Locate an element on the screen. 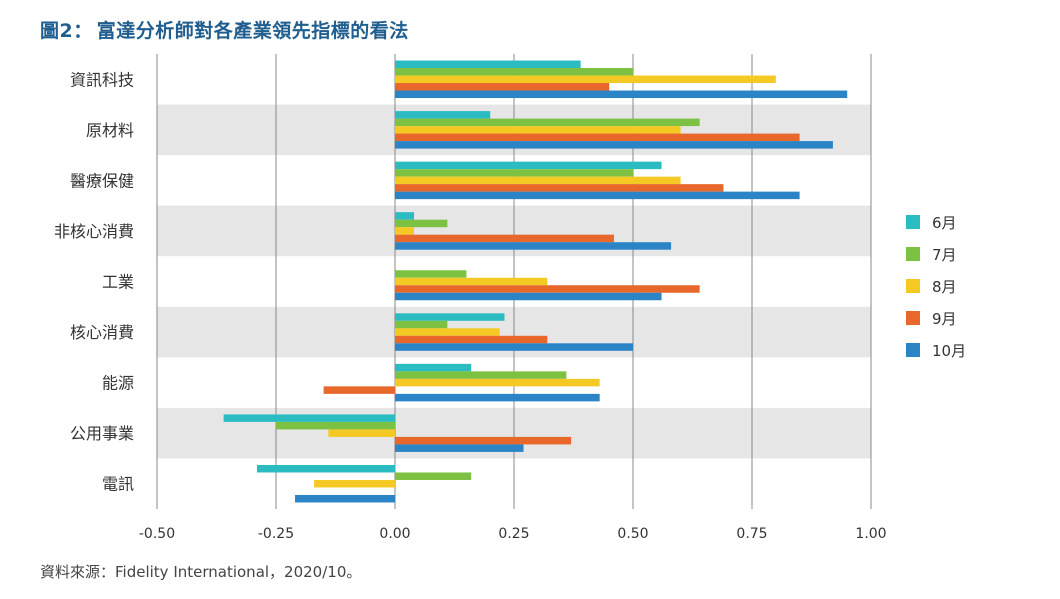 The width and height of the screenshot is (1060, 599). x-tick-label: -0.50 is located at coordinates (157, 534).